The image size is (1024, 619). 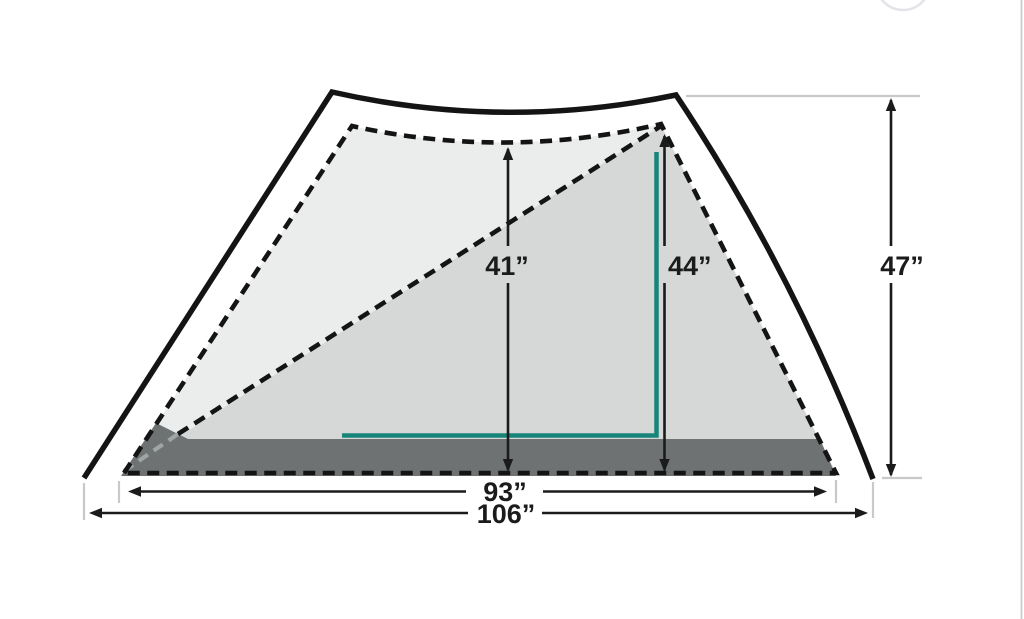 What do you see at coordinates (477, 492) in the screenshot?
I see `dimension-floor-width: 93”` at bounding box center [477, 492].